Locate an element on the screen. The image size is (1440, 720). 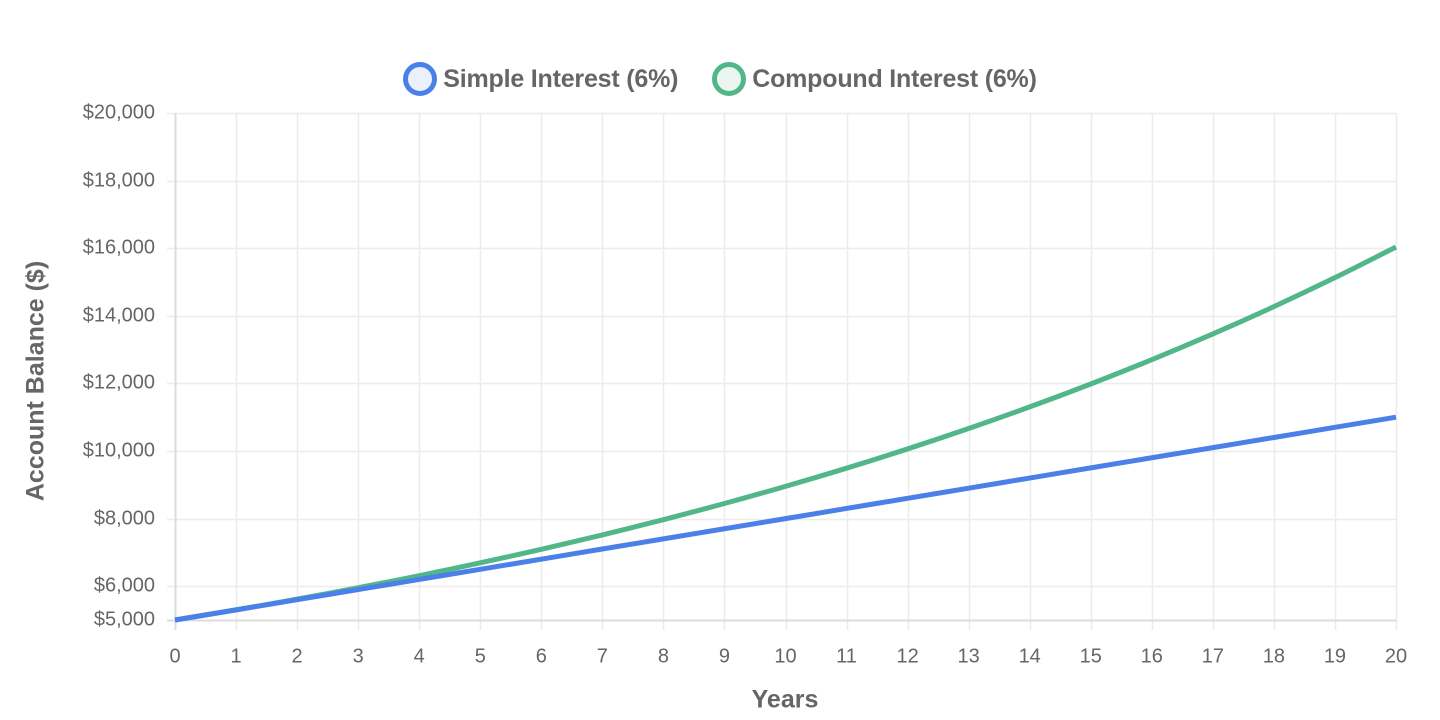
x-tick-label: 1 is located at coordinates (236, 656).